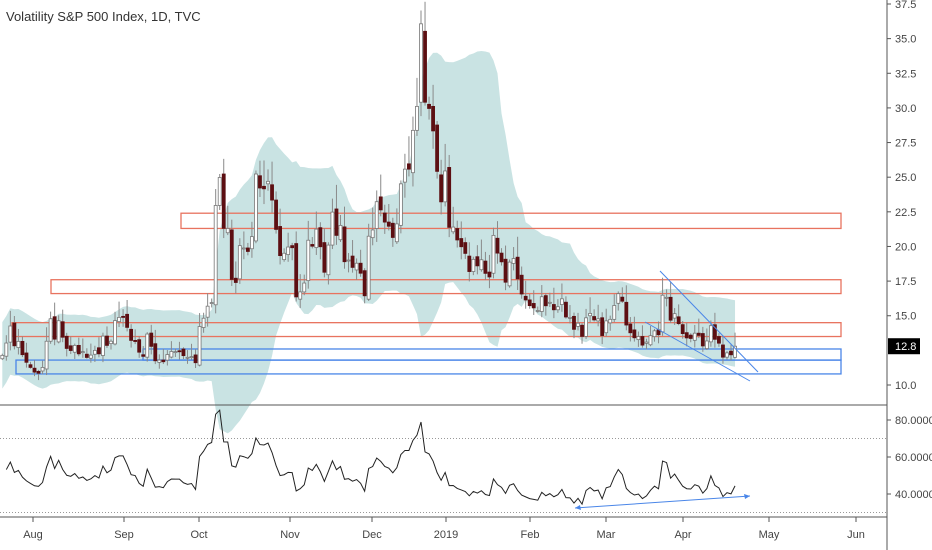 The height and width of the screenshot is (550, 932). Describe the element at coordinates (905, 144) in the screenshot. I see `price-tick-label: 27.5` at that location.